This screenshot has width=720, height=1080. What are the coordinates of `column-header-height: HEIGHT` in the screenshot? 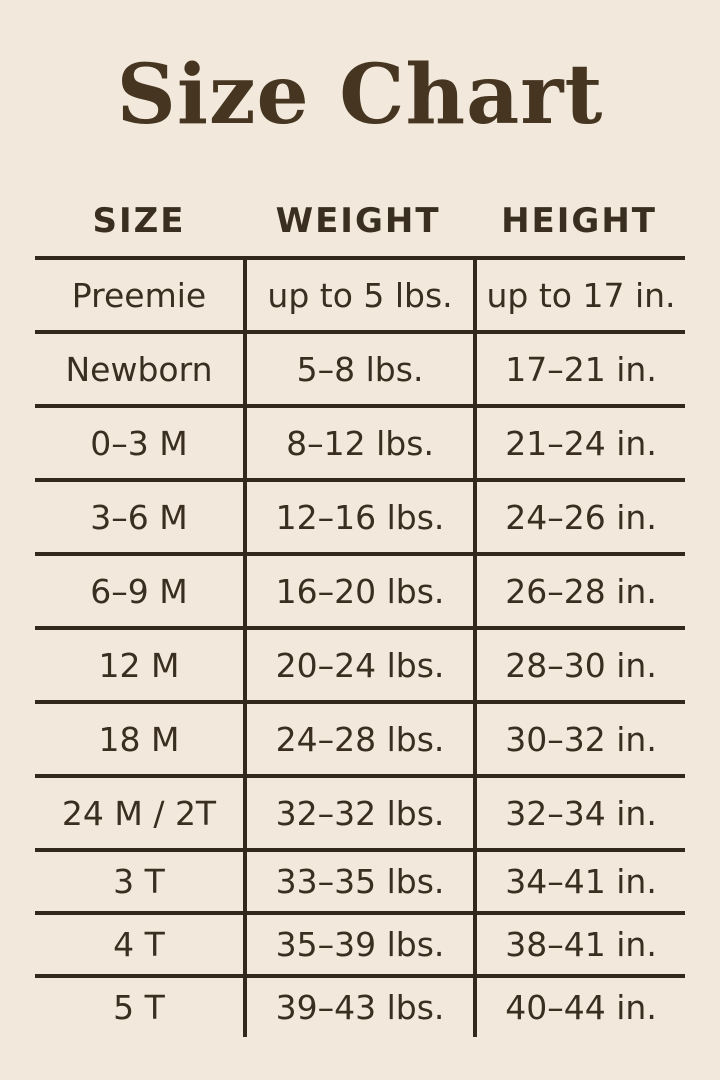 It's located at (579, 221).